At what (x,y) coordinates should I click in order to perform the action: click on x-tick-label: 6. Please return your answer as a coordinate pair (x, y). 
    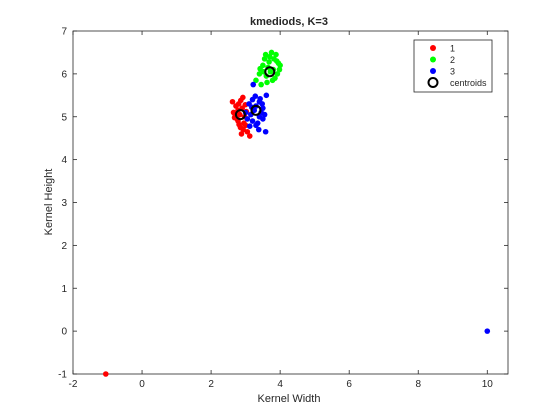
    Looking at the image, I should click on (349, 384).